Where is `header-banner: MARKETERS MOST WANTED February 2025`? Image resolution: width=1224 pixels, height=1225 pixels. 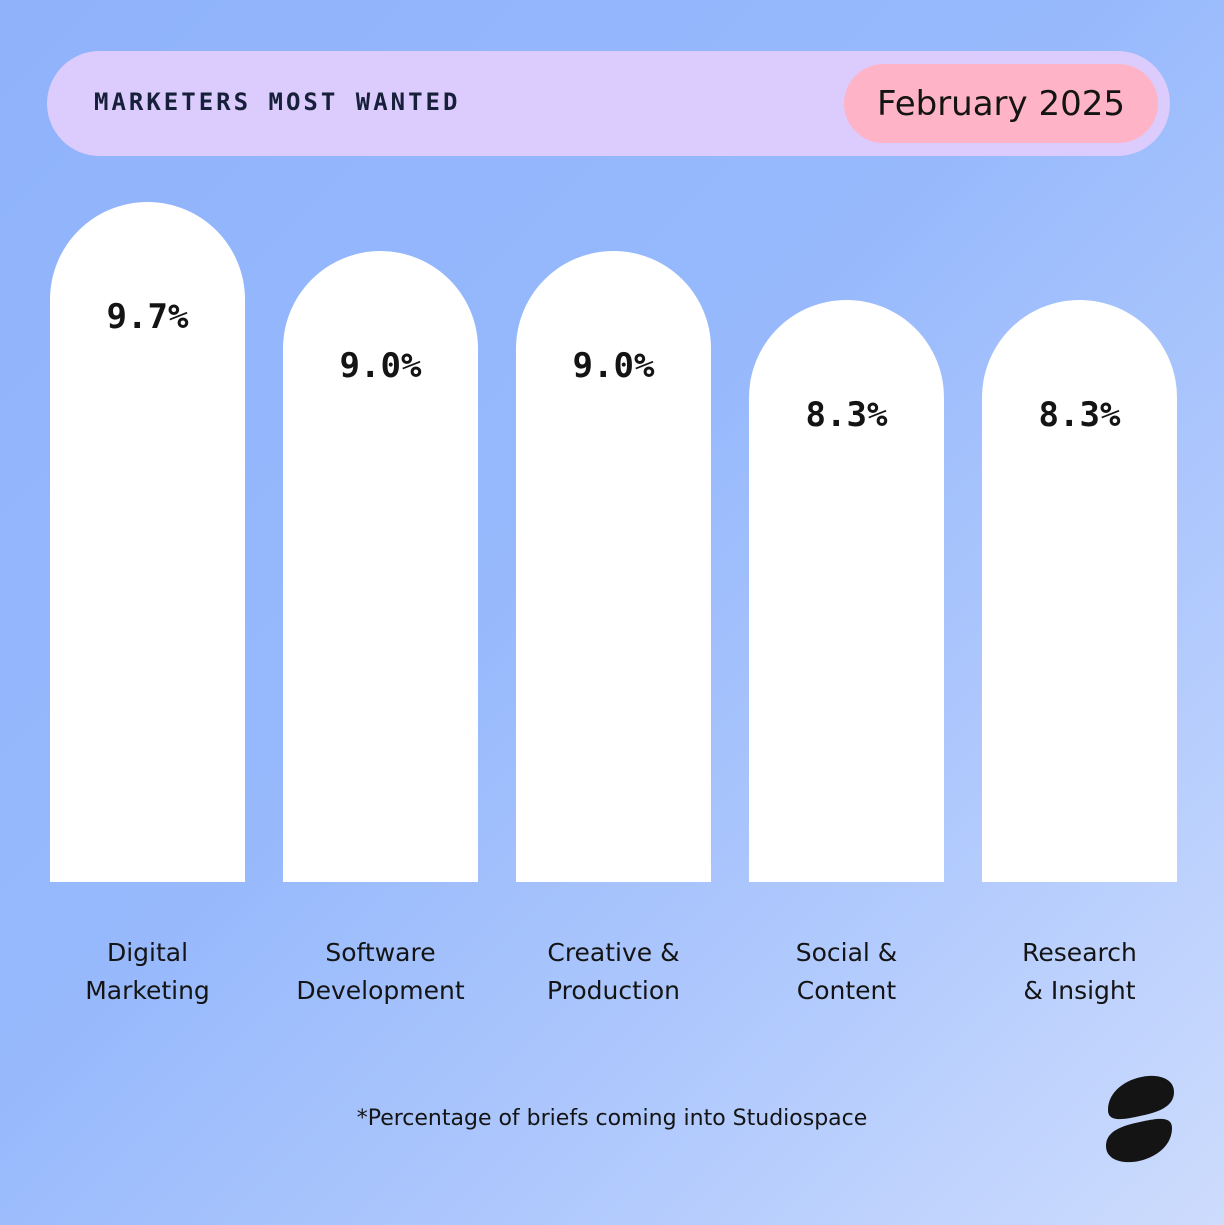 header-banner: MARKETERS MOST WANTED February 2025 is located at coordinates (608, 103).